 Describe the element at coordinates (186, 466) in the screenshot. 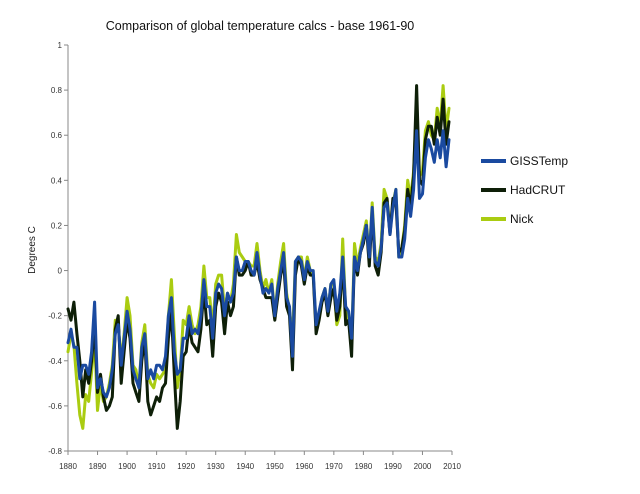

I see `x-tick-label: 1920` at that location.